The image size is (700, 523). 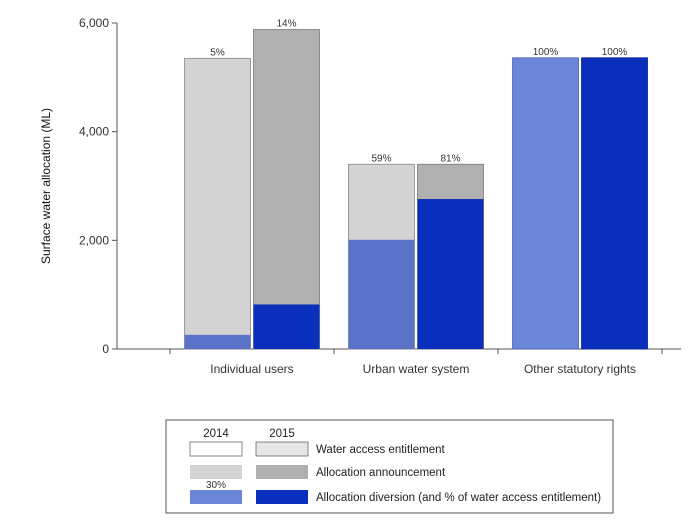 What do you see at coordinates (216, 434) in the screenshot?
I see `legend-year-2014: 2014` at bounding box center [216, 434].